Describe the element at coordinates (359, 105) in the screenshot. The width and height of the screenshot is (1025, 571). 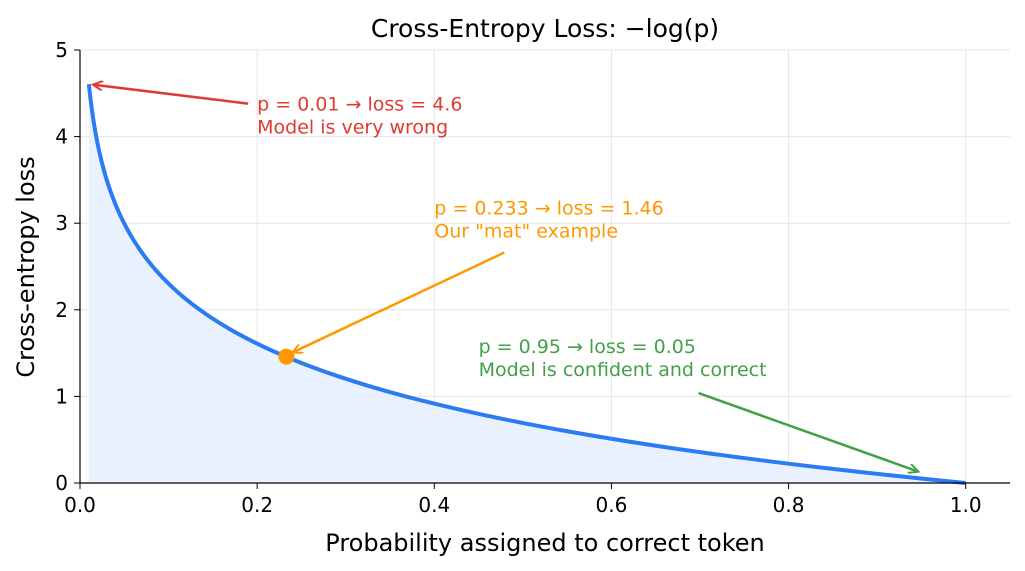
I see `annotation-text: p = 0.01 → loss = 4.6` at that location.